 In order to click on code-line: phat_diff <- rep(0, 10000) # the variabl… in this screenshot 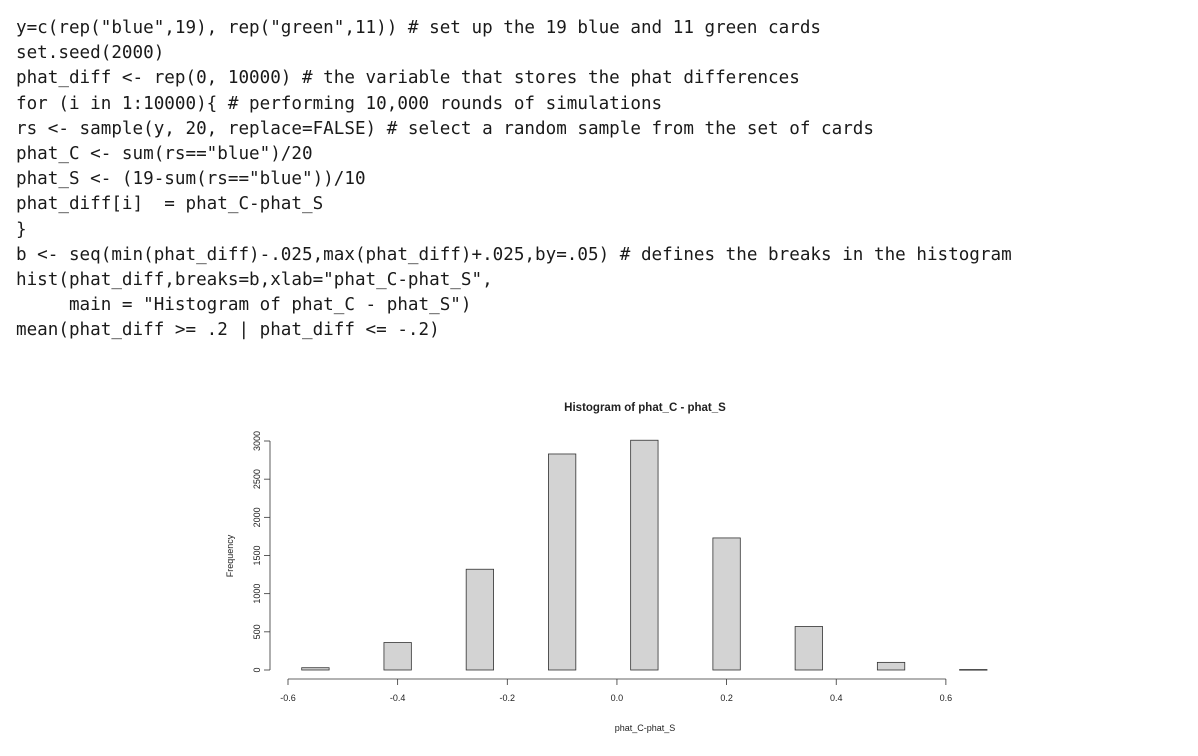, I will do `click(408, 78)`.